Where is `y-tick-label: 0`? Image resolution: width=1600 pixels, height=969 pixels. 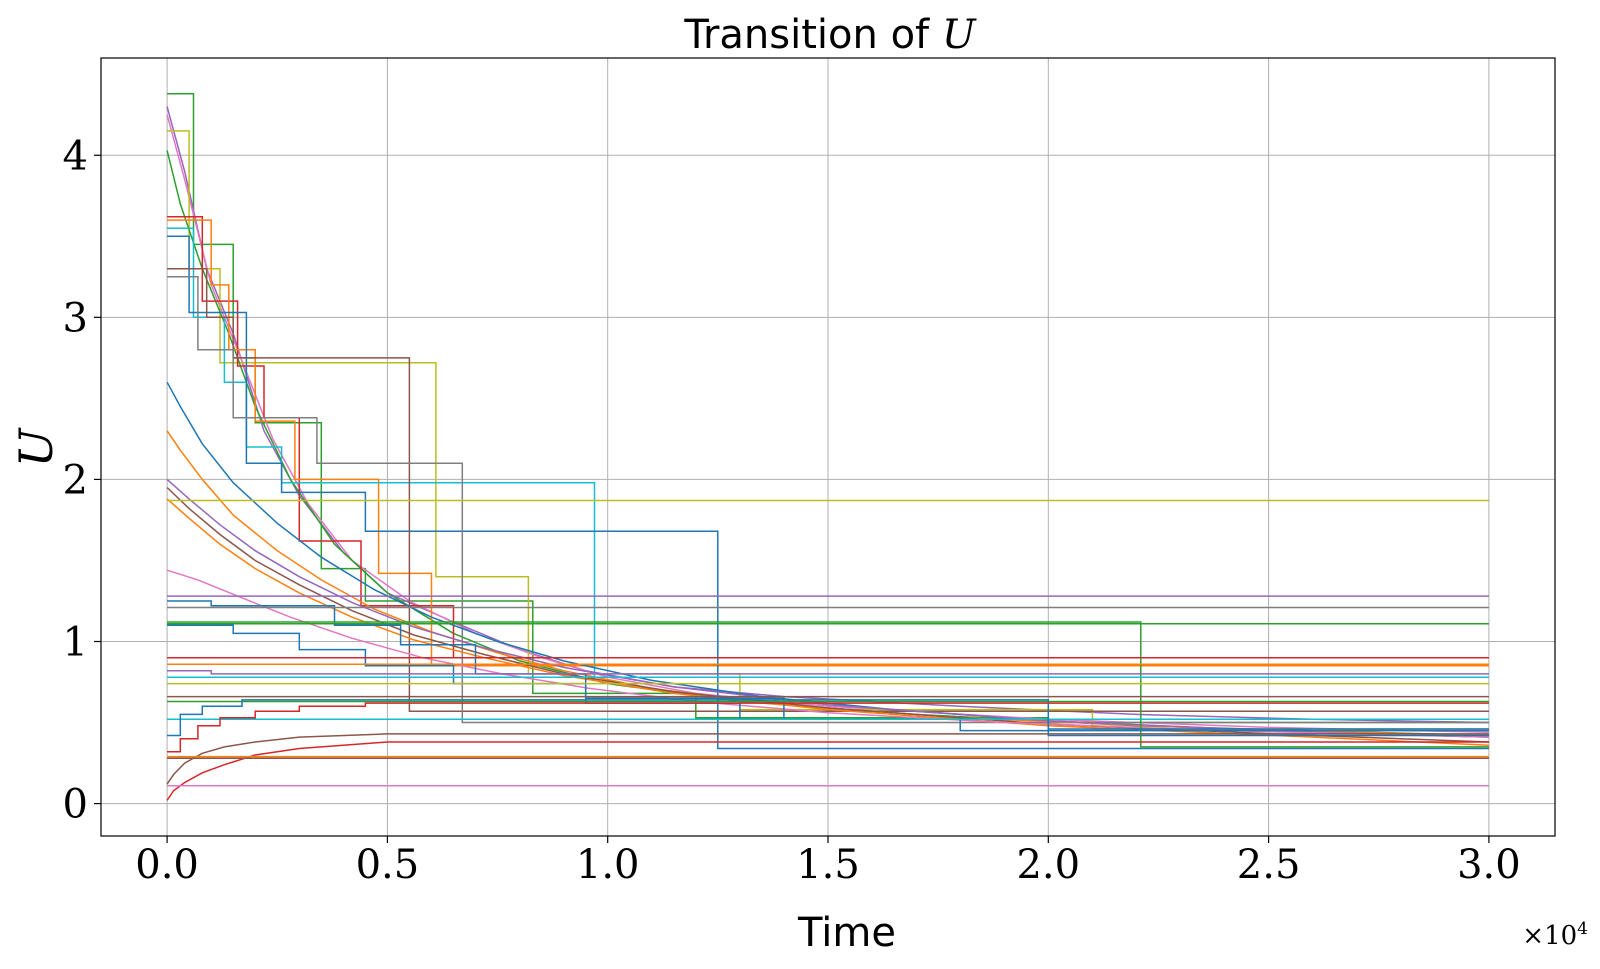 y-tick-label: 0 is located at coordinates (75, 805).